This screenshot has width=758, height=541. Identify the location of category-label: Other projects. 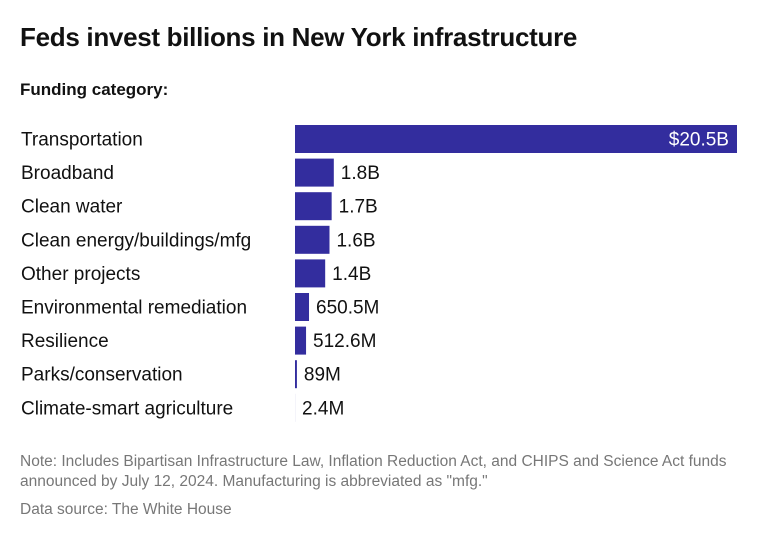
(80, 274).